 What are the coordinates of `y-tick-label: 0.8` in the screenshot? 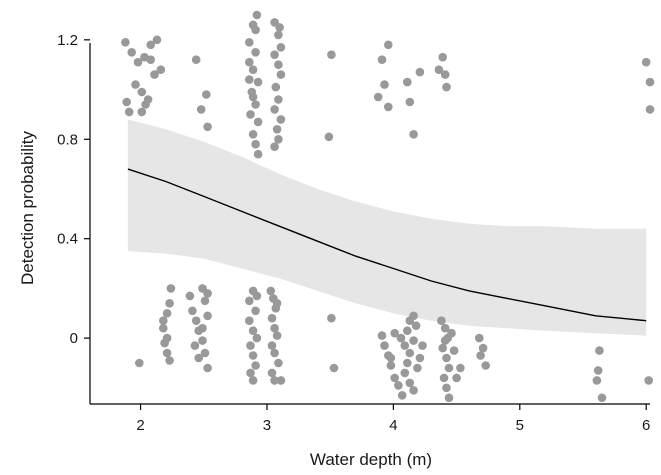 It's located at (67, 139).